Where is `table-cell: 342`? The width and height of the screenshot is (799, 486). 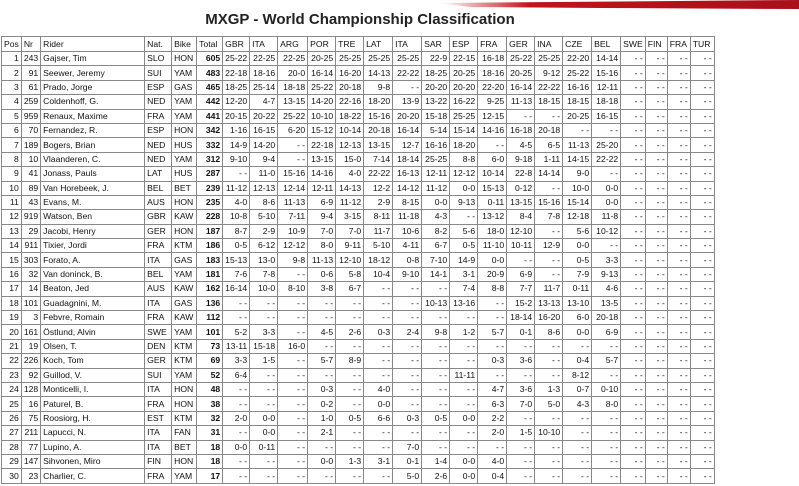
table-cell: 342 is located at coordinates (210, 130).